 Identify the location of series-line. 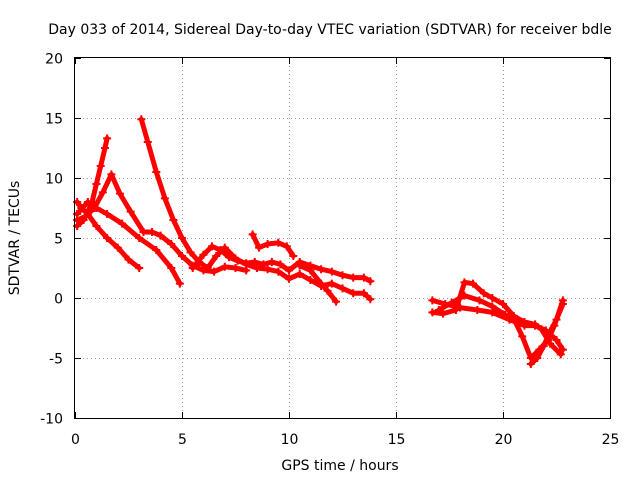
(128, 243).